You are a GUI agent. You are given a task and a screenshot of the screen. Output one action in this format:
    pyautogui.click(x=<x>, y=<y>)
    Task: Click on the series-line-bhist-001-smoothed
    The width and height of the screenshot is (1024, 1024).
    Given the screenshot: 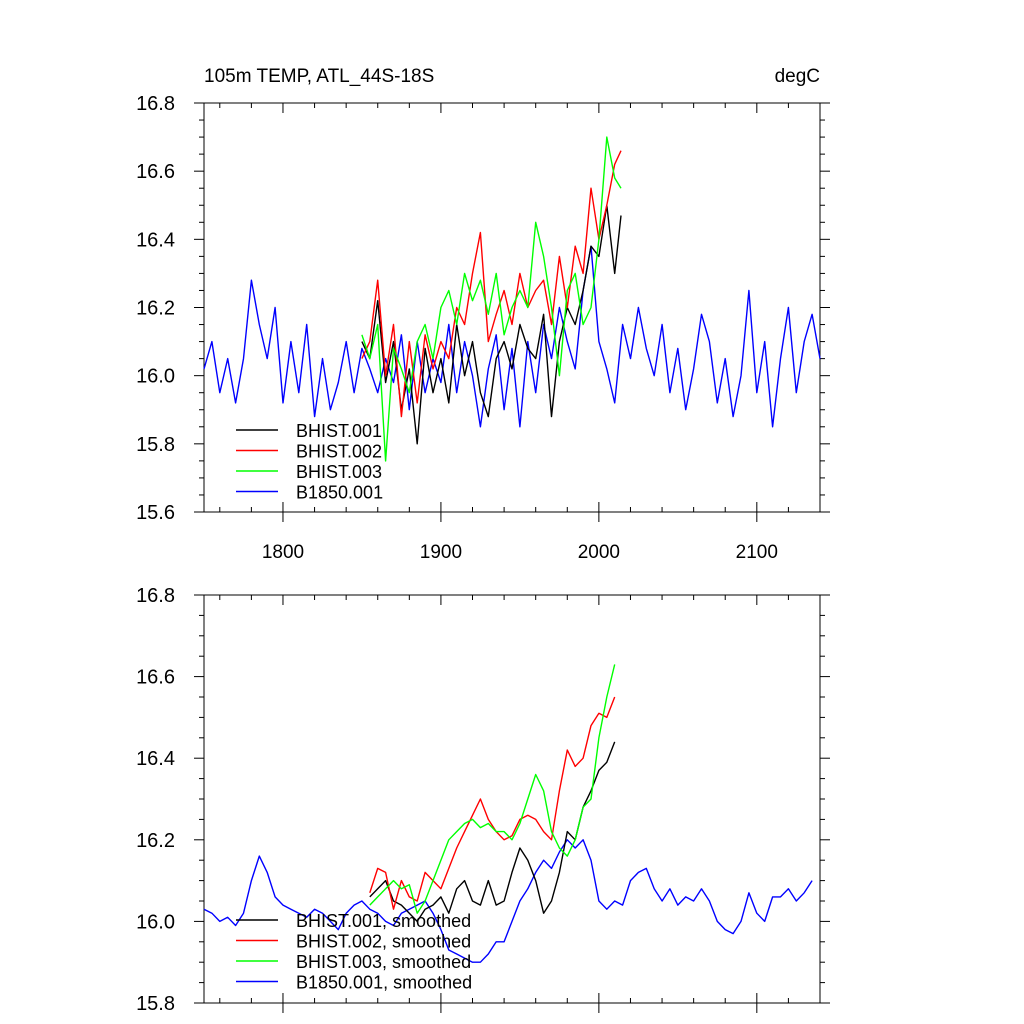 What is the action you would take?
    pyautogui.click(x=492, y=832)
    